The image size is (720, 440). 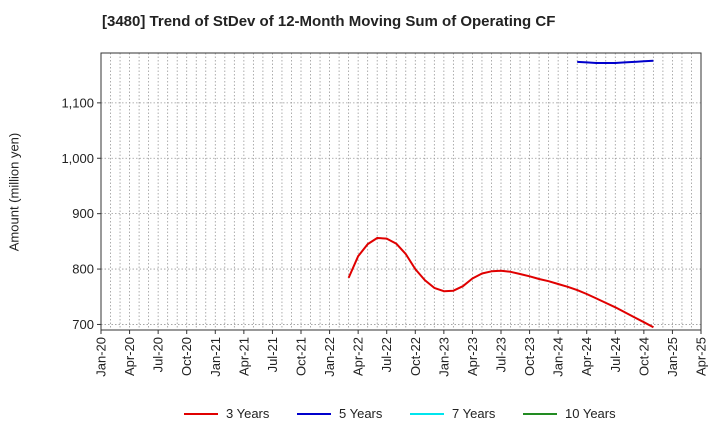 I want to click on legend-item: 10 Years, so click(x=569, y=413).